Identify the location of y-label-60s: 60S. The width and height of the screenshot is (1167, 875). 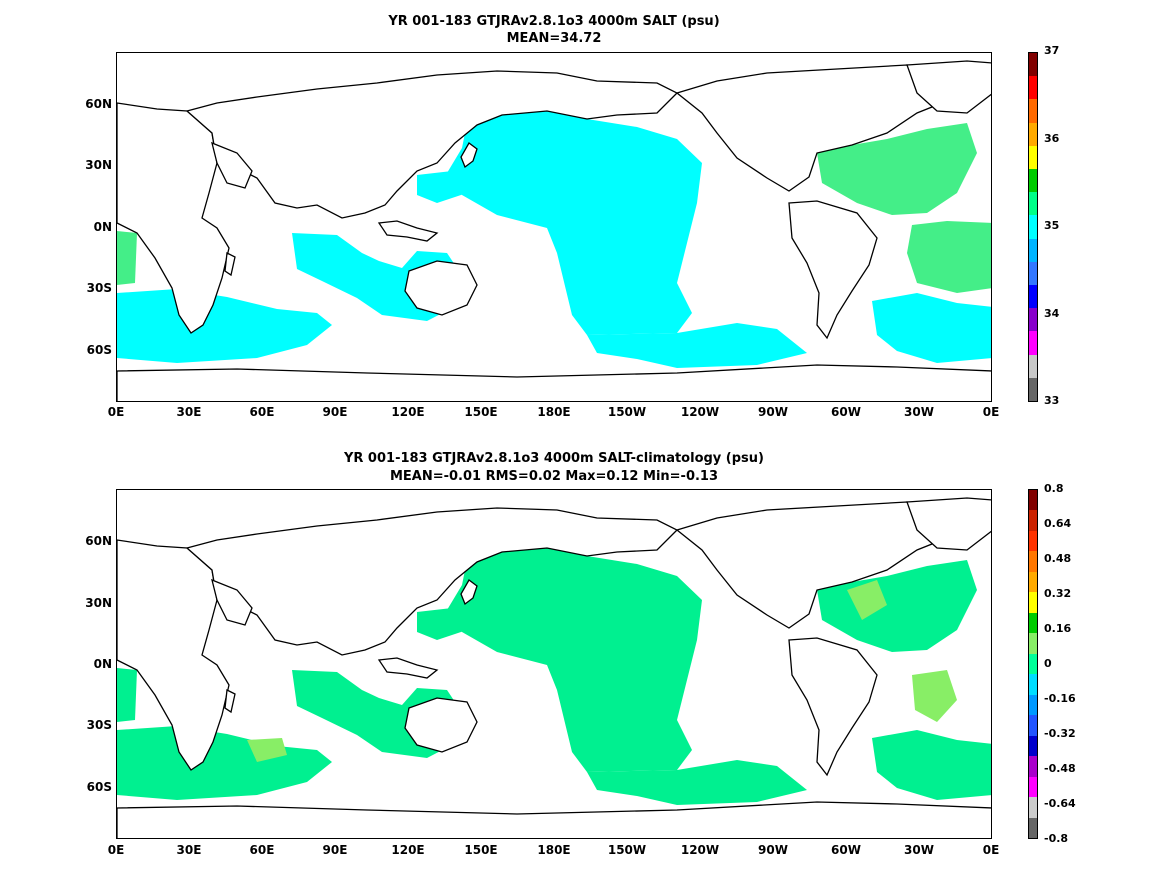
(99, 350).